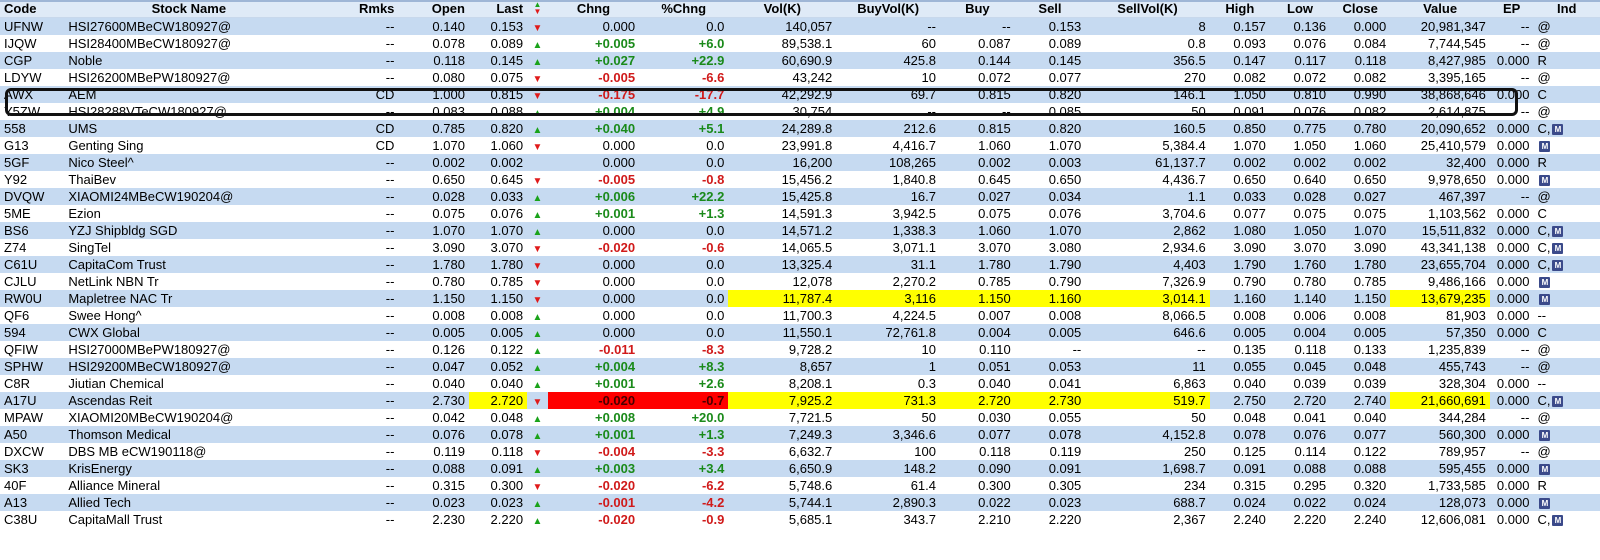 The image size is (1600, 560). Describe the element at coordinates (32, 162) in the screenshot. I see `cell-code: 5GF` at that location.